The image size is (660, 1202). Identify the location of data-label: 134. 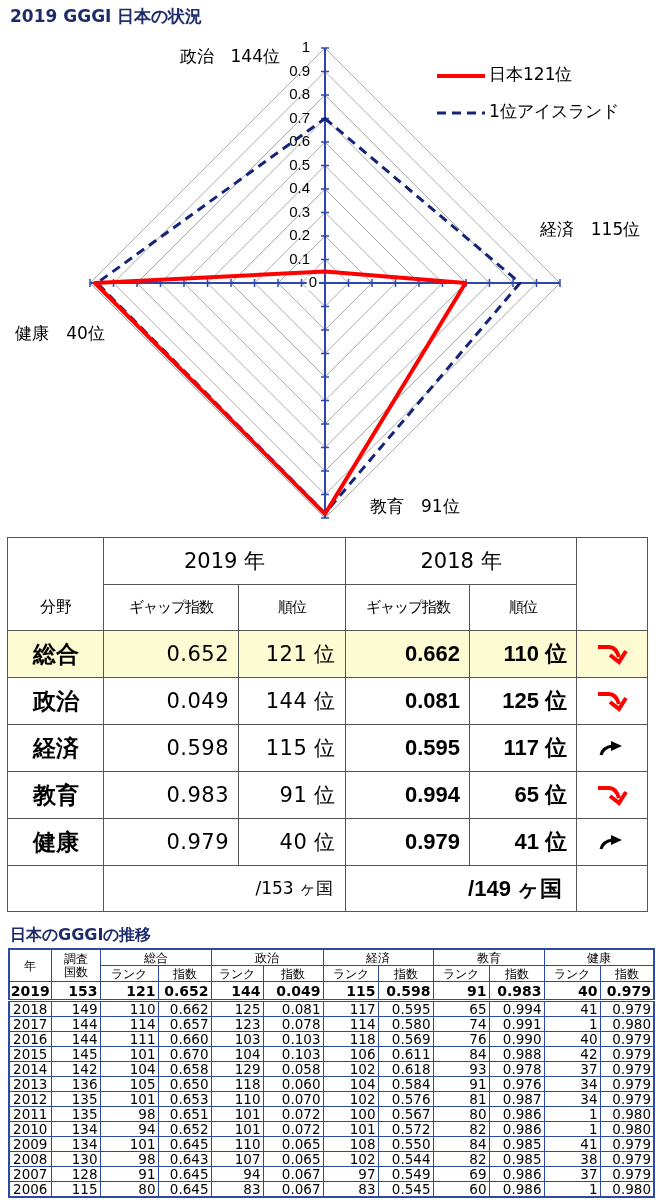
(75, 1144).